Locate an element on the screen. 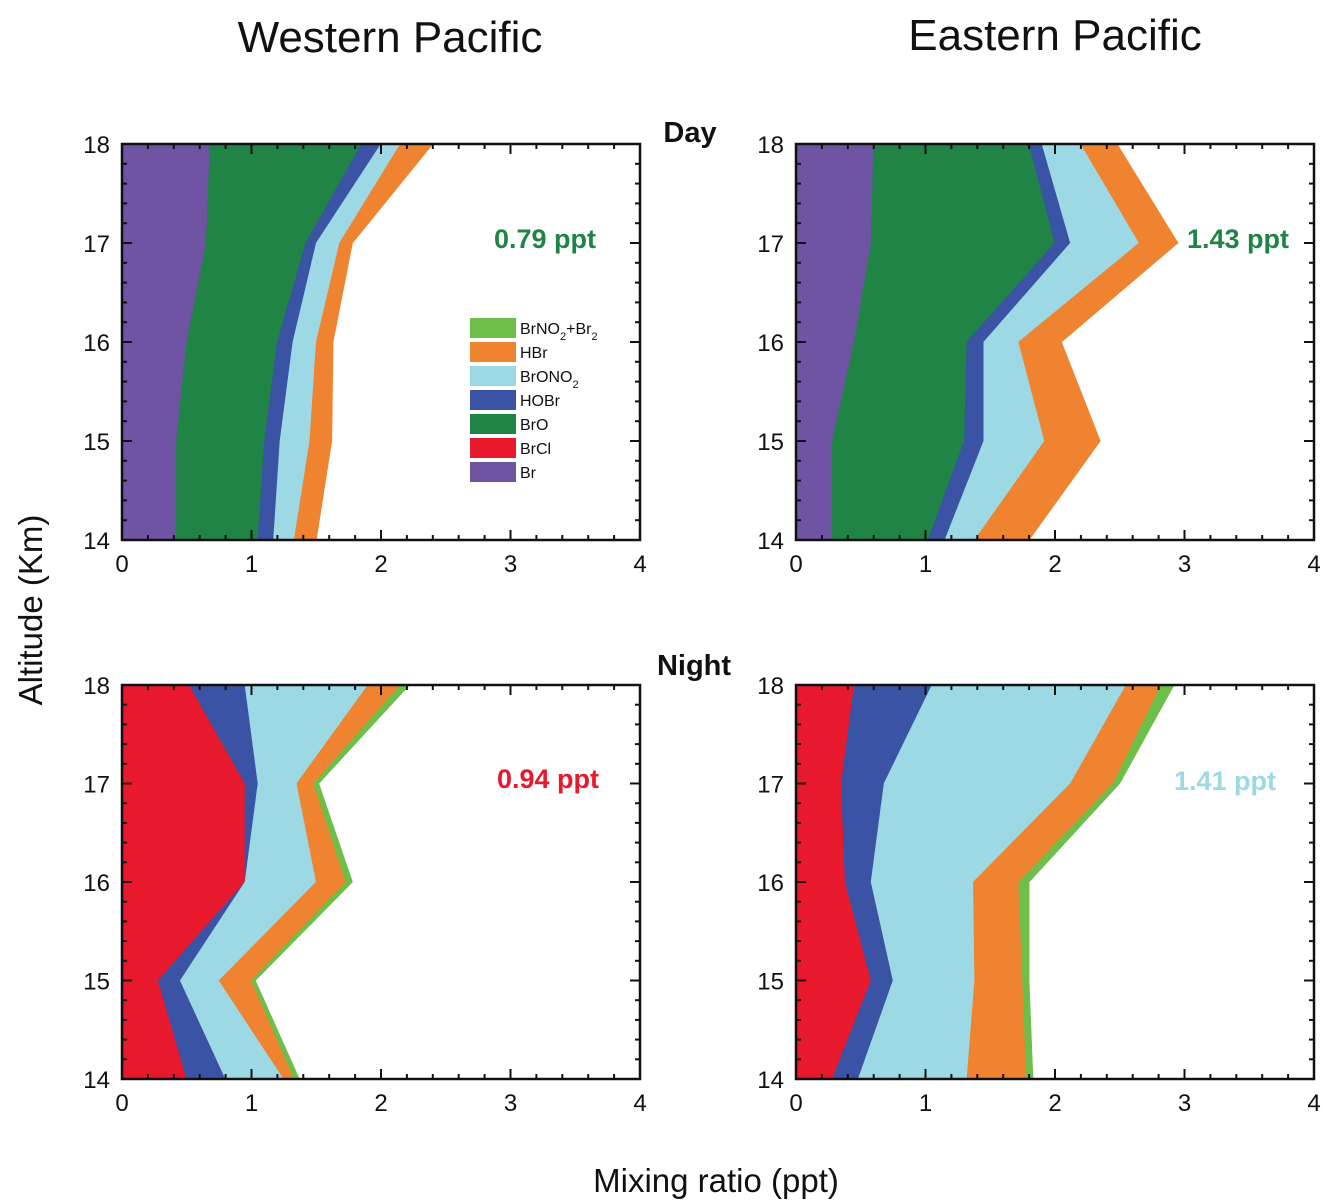 This screenshot has height=1202, width=1323. legend-item-hbr: HBr is located at coordinates (509, 352).